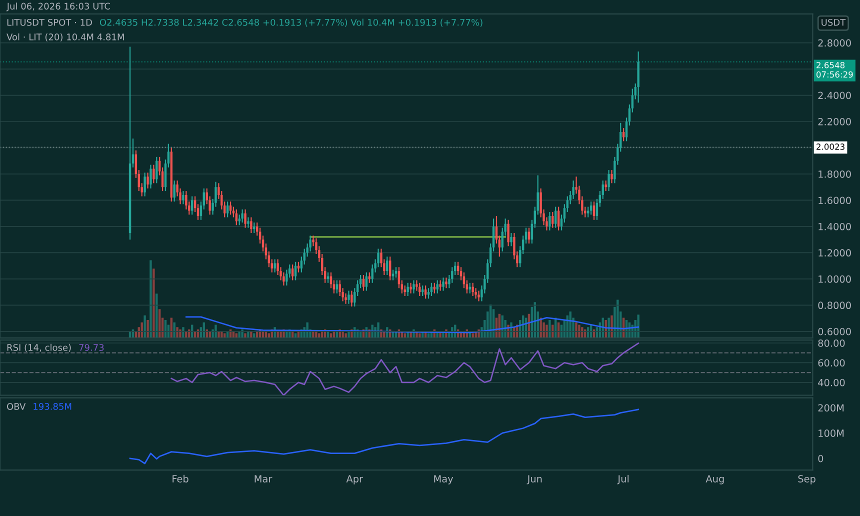  I want to click on x-tick-label: Jun, so click(534, 479).